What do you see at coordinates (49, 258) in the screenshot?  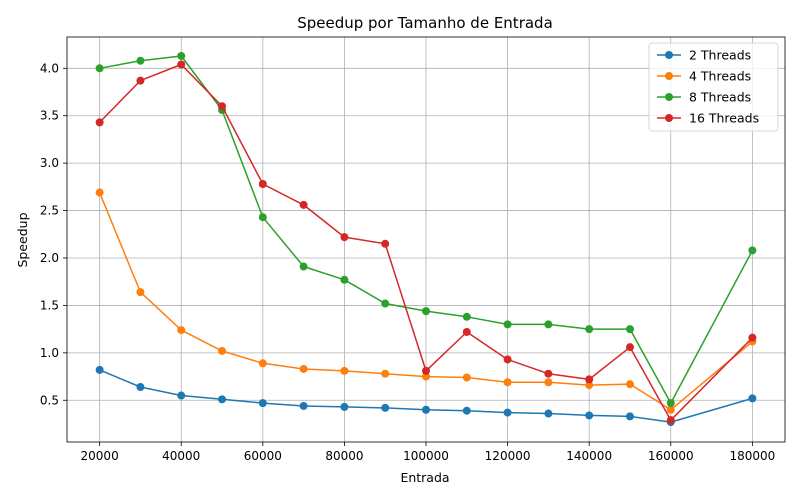 I see `y-tick-label: 2.0` at bounding box center [49, 258].